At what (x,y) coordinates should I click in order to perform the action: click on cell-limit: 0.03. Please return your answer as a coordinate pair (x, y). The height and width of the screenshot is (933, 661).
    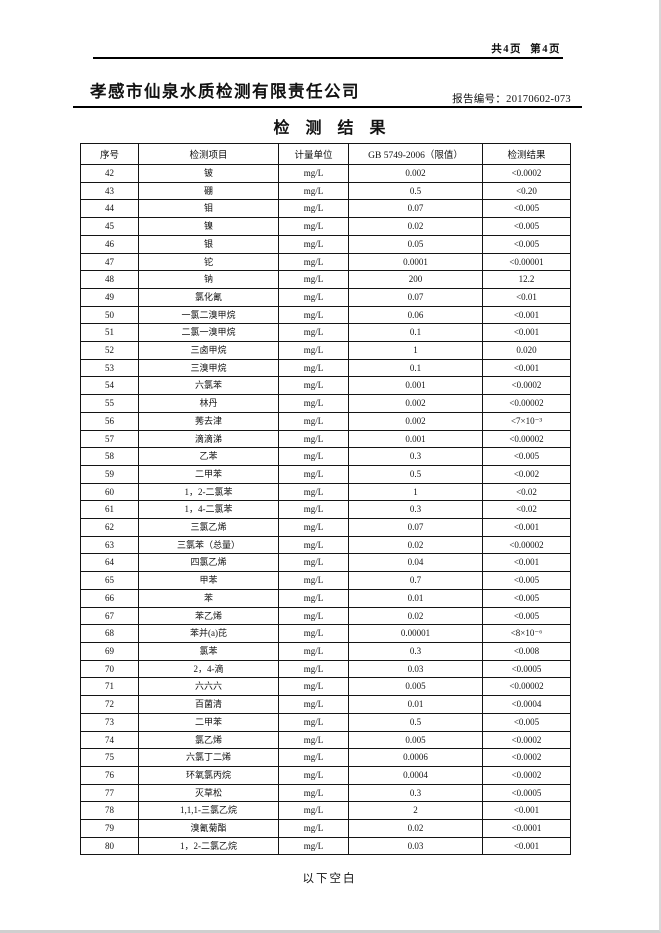
    Looking at the image, I should click on (415, 846).